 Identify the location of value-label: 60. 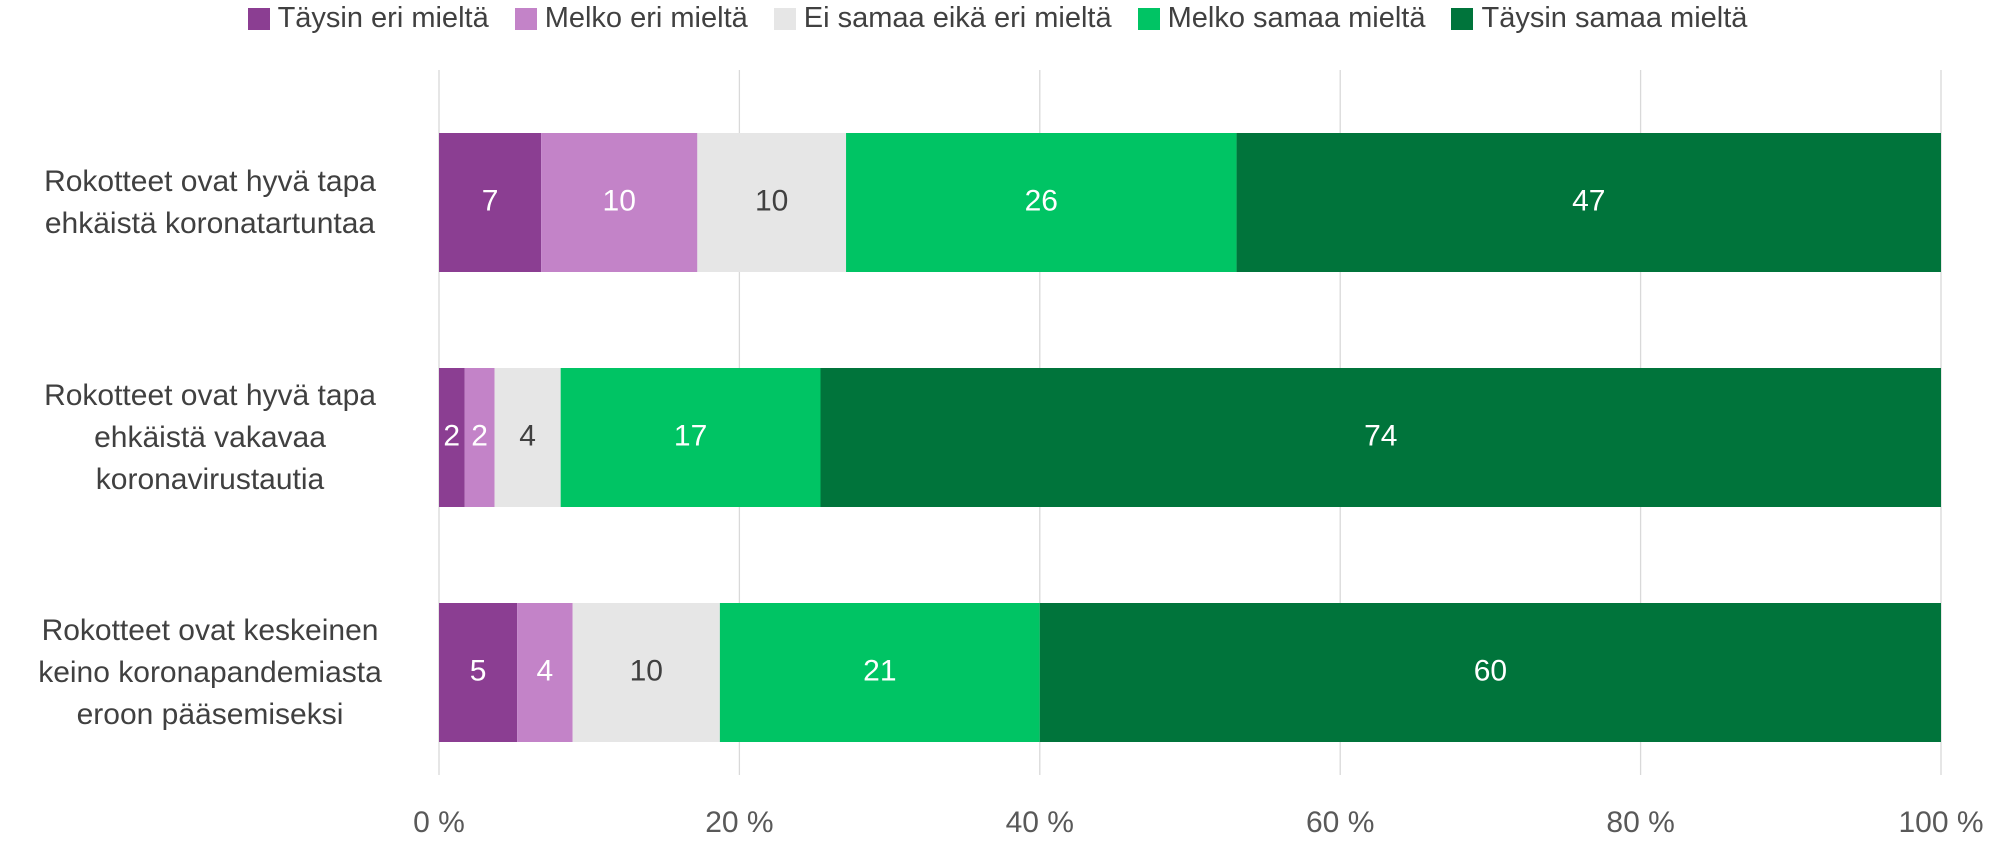
(1490, 670).